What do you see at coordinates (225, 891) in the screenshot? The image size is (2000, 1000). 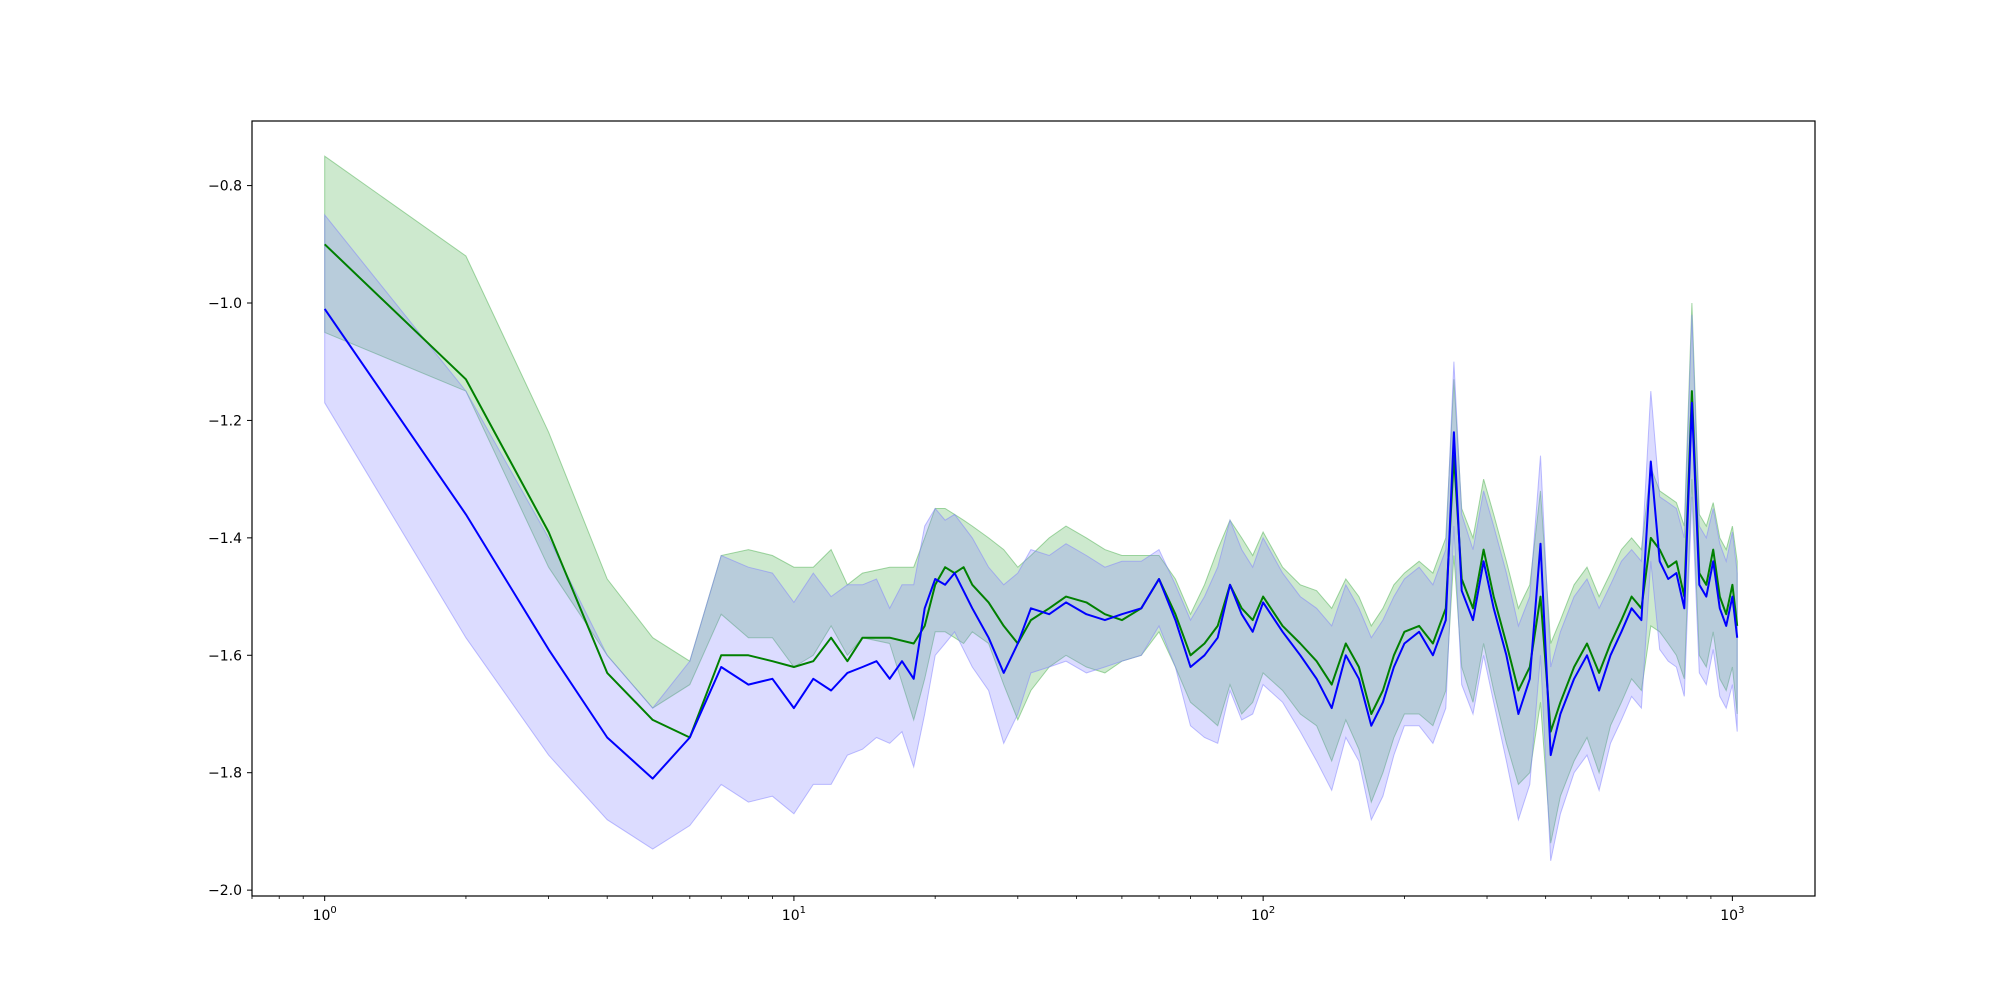 I see `y-tick-label: −2.0` at bounding box center [225, 891].